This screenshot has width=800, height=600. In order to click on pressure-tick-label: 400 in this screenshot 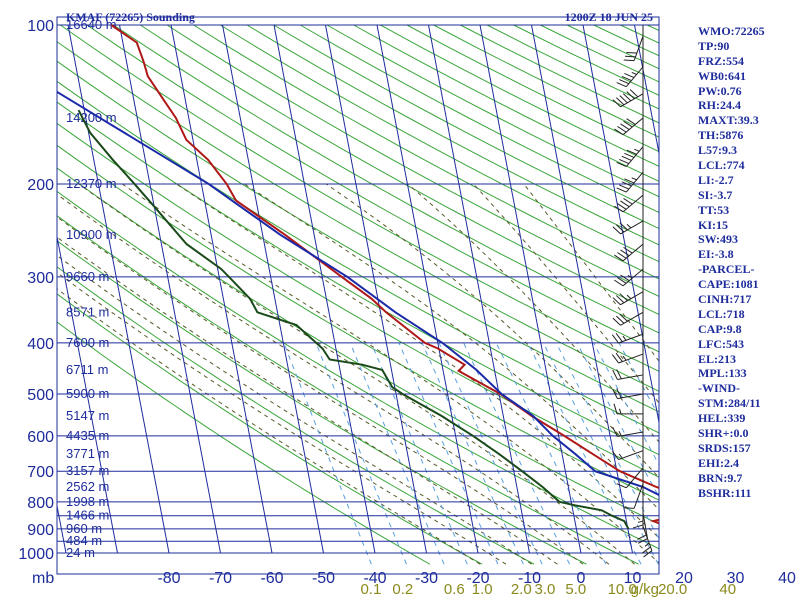, I will do `click(40, 344)`.